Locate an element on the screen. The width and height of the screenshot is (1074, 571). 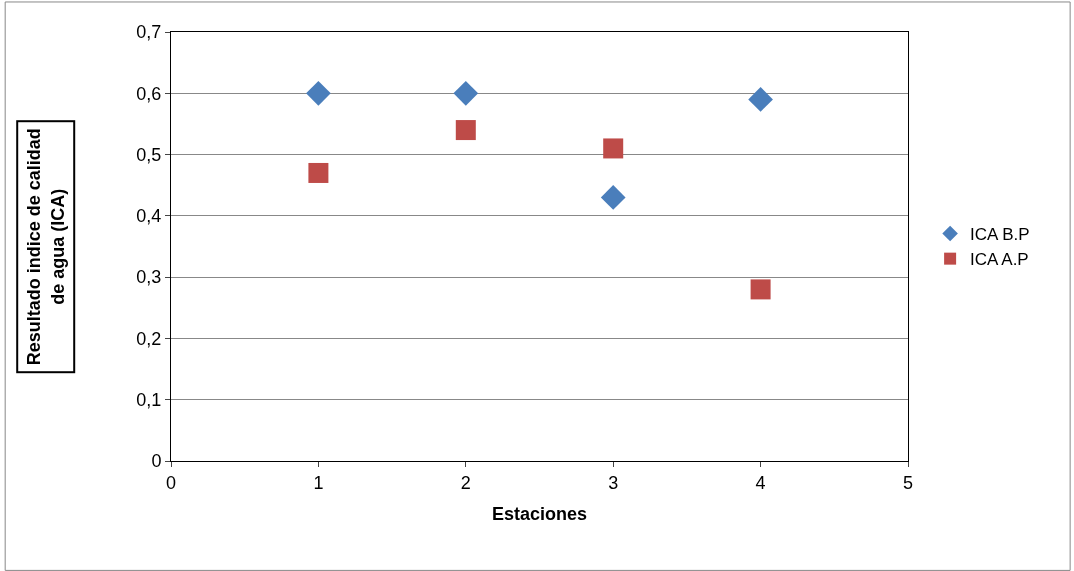
x-tick-label: 5 is located at coordinates (908, 482).